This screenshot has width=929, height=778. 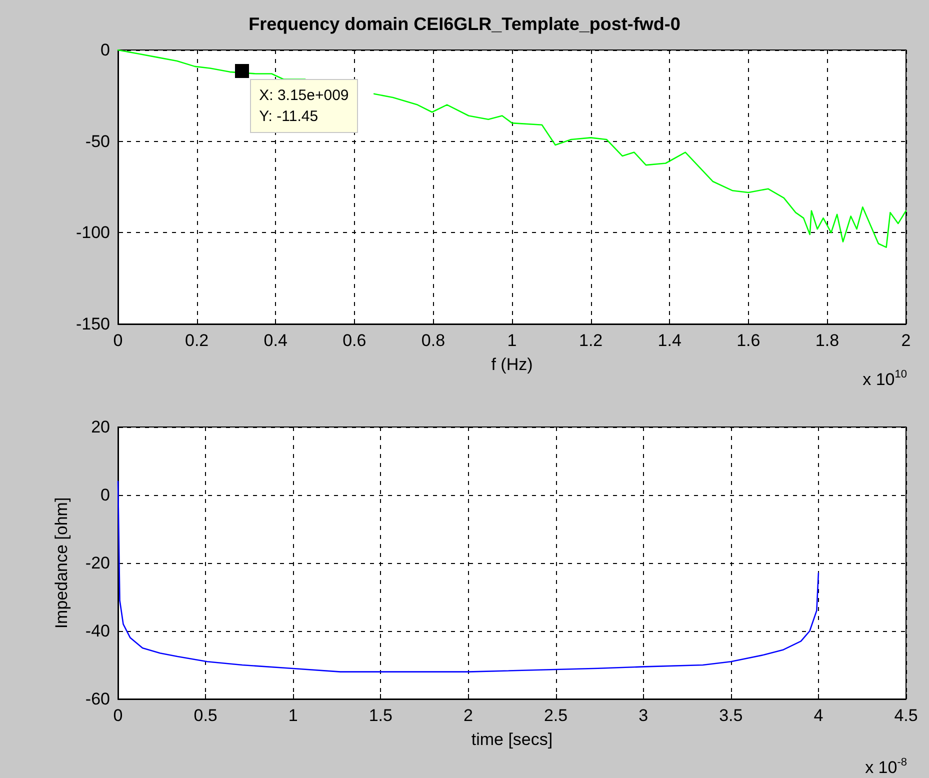 What do you see at coordinates (304, 105) in the screenshot?
I see `annotation: X: 3.15e+009 Y: -11.45` at bounding box center [304, 105].